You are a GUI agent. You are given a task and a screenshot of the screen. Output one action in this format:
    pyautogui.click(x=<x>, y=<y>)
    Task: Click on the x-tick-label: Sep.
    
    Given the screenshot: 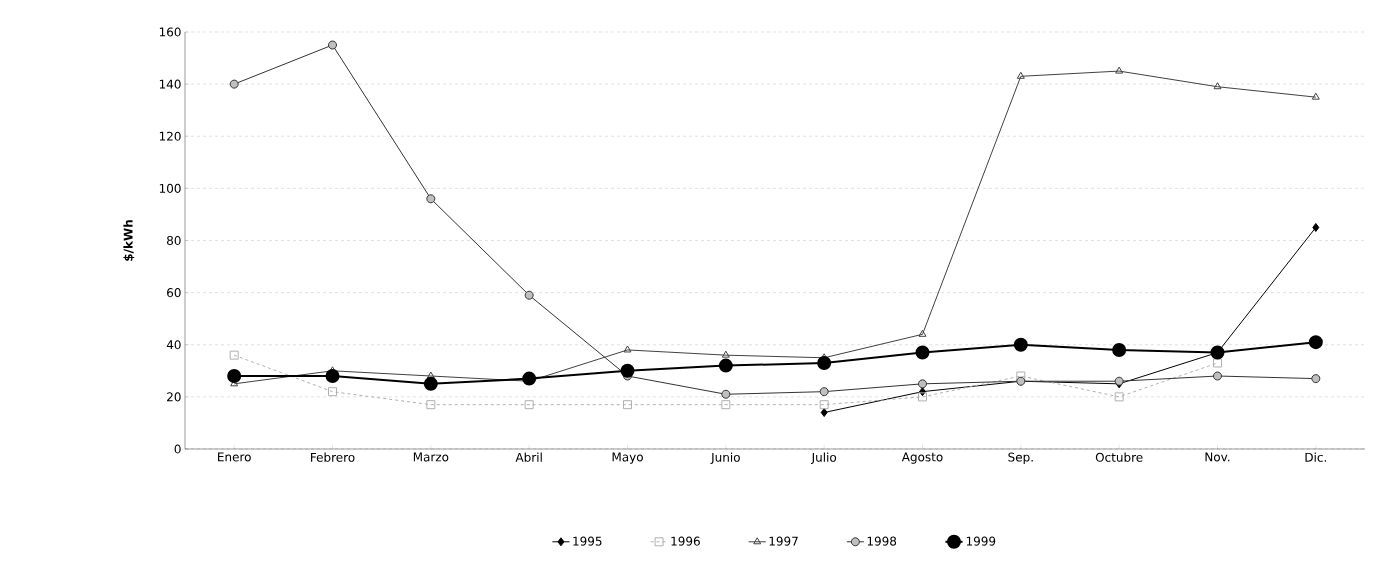 What is the action you would take?
    pyautogui.click(x=1020, y=458)
    